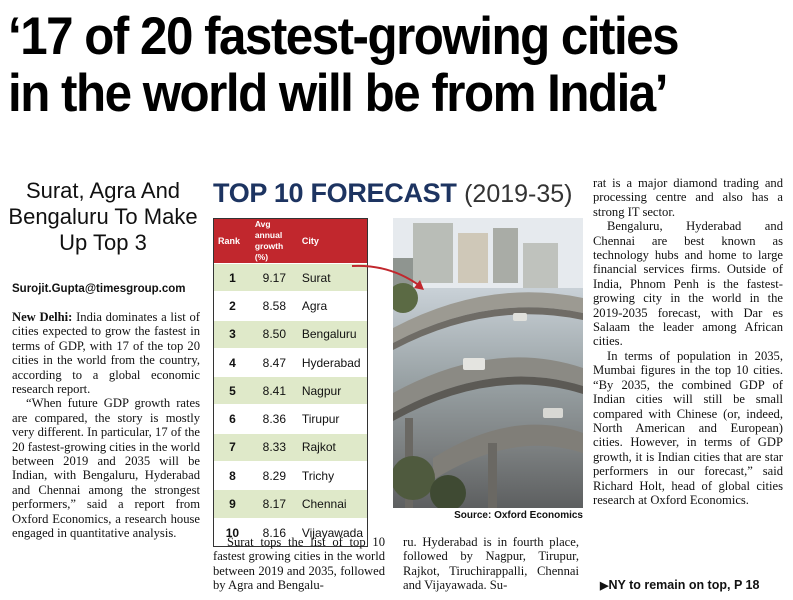 The height and width of the screenshot is (600, 793). What do you see at coordinates (332, 390) in the screenshot?
I see `city-cell: Nagpur` at bounding box center [332, 390].